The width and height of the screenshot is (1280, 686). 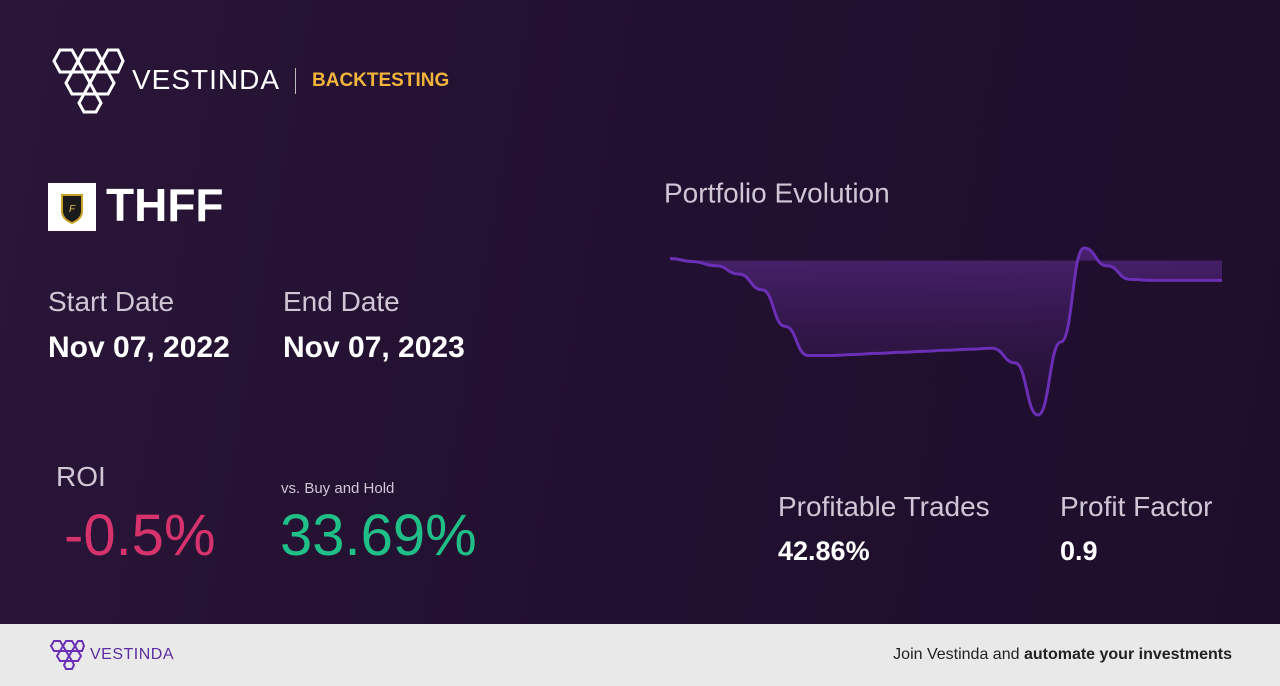 What do you see at coordinates (88, 81) in the screenshot?
I see `logo` at bounding box center [88, 81].